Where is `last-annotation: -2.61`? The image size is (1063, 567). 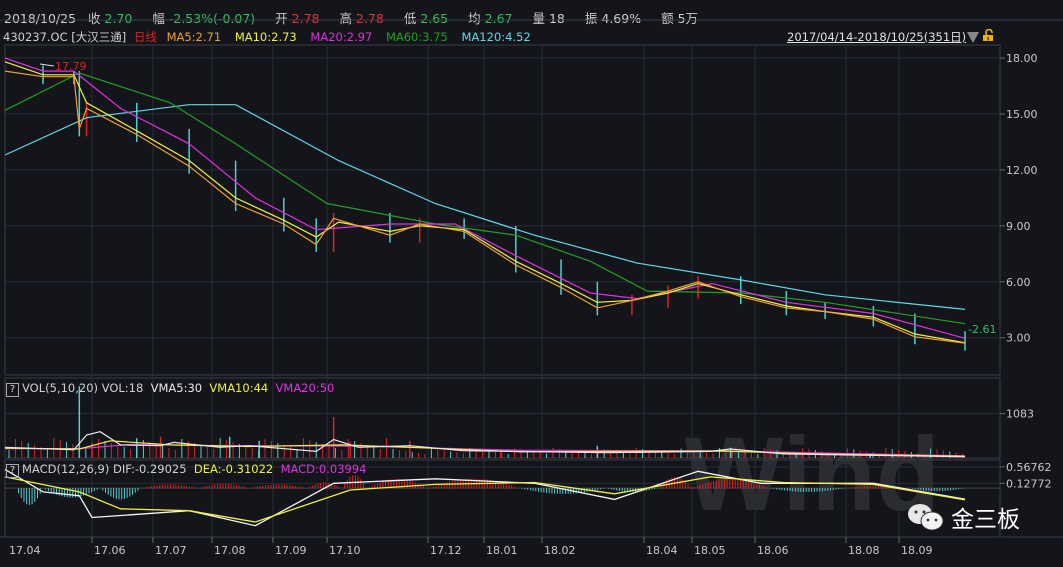
last-annotation: -2.61 is located at coordinates (982, 329).